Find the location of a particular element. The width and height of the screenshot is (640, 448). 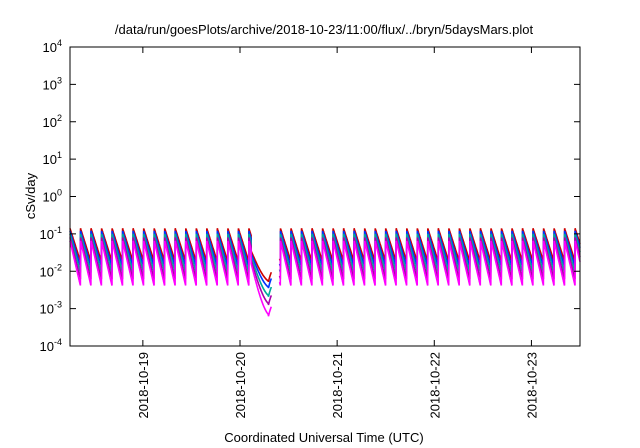

y-tick-label: 10³ is located at coordinates (52, 83).